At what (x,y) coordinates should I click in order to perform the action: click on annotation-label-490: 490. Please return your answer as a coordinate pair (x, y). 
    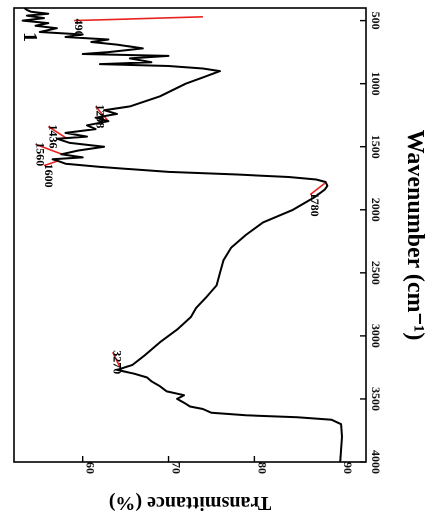
    Looking at the image, I should click on (79, 28).